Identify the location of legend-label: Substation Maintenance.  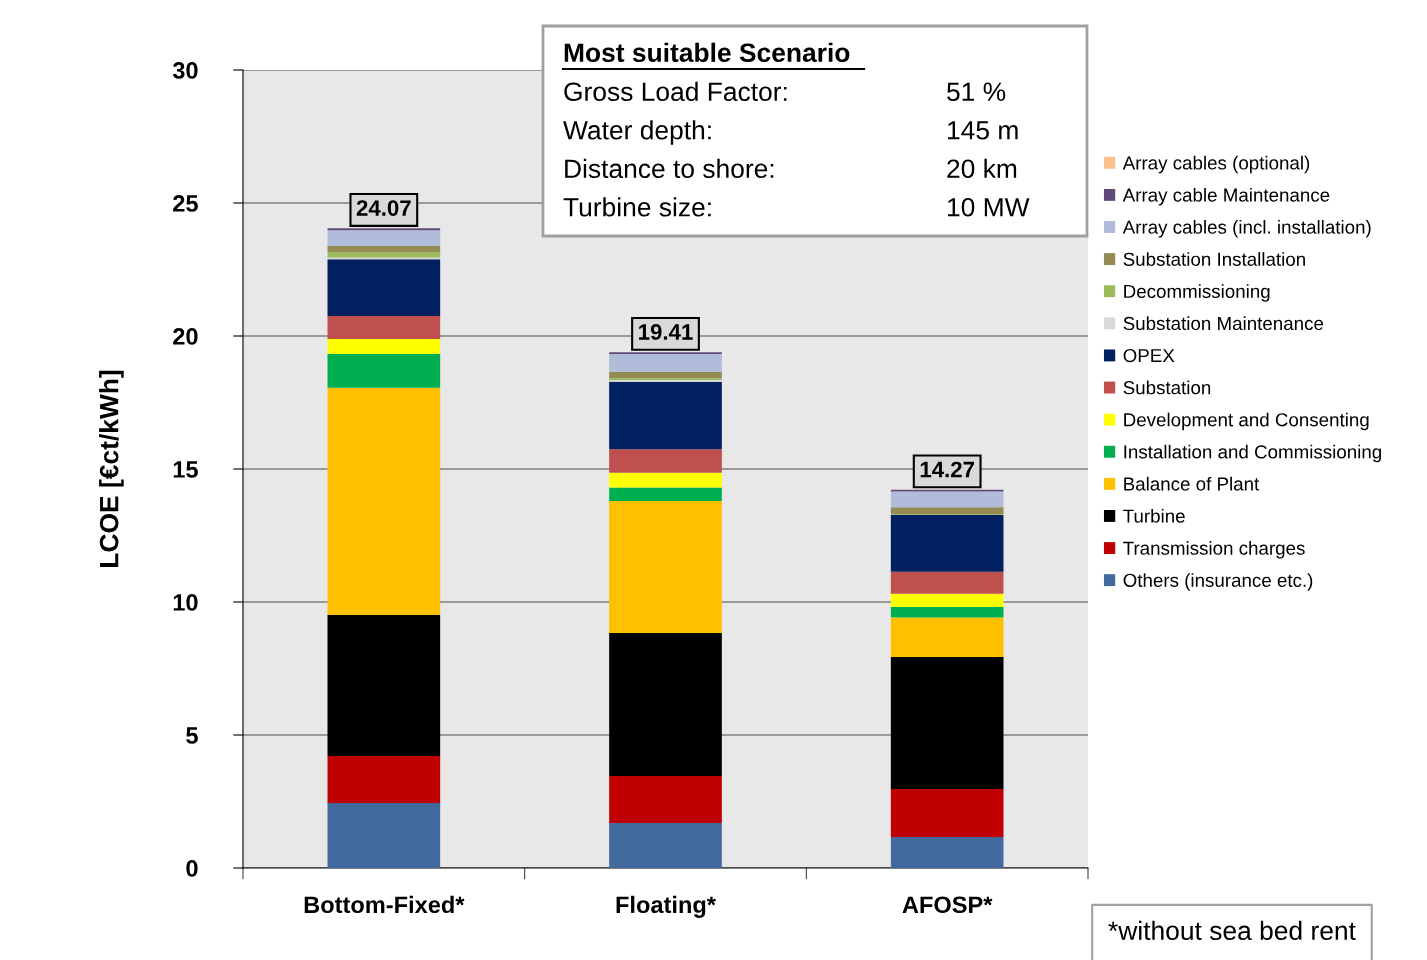
(1223, 323).